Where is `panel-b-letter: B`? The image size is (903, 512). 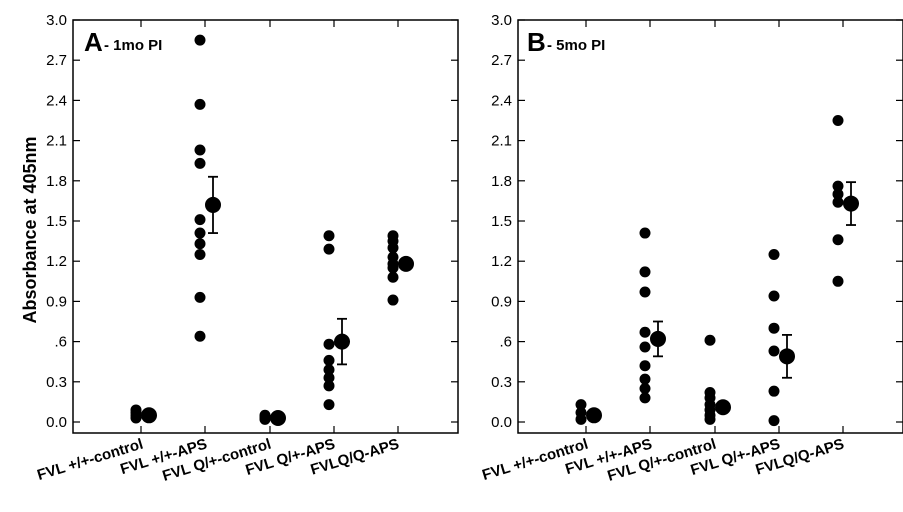 panel-b-letter: B is located at coordinates (536, 42).